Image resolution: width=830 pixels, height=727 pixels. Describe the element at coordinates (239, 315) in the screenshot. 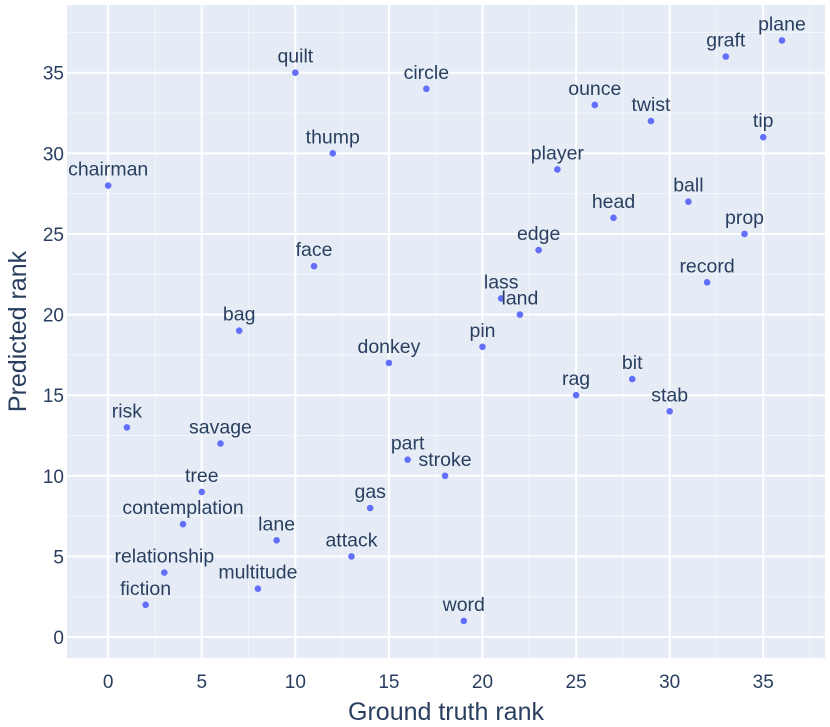

I see `point-label-bag: bag` at that location.